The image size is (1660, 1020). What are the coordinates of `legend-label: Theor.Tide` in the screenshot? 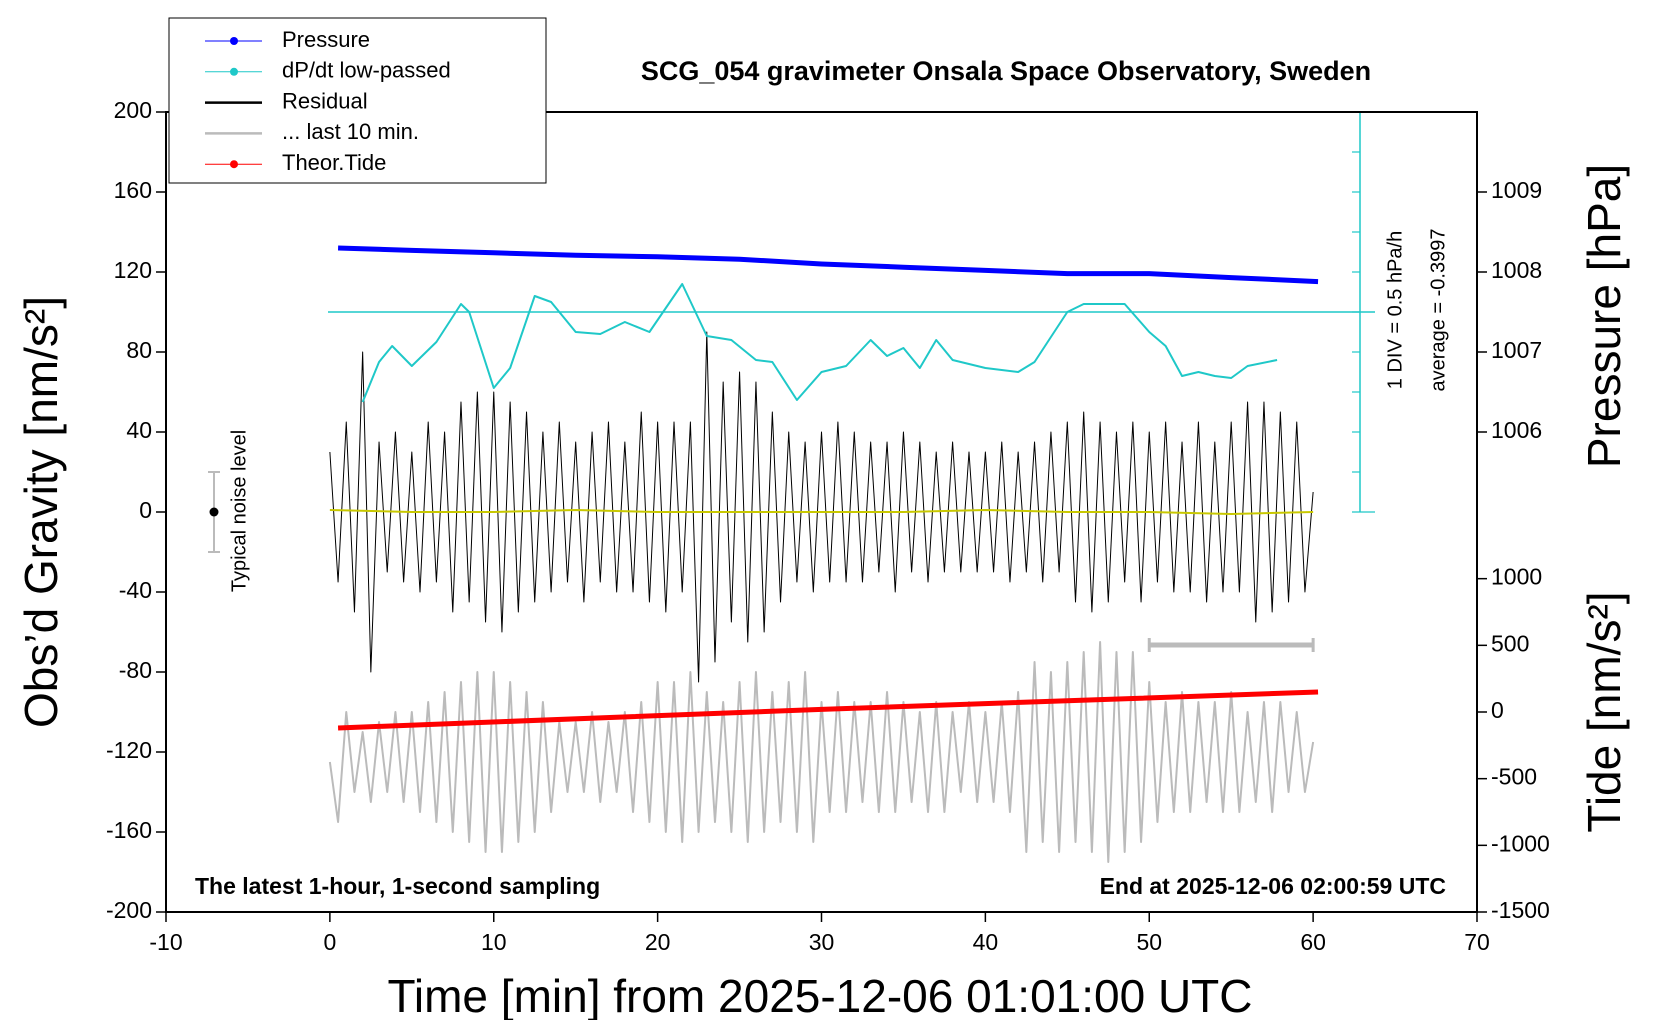 It's located at (334, 162).